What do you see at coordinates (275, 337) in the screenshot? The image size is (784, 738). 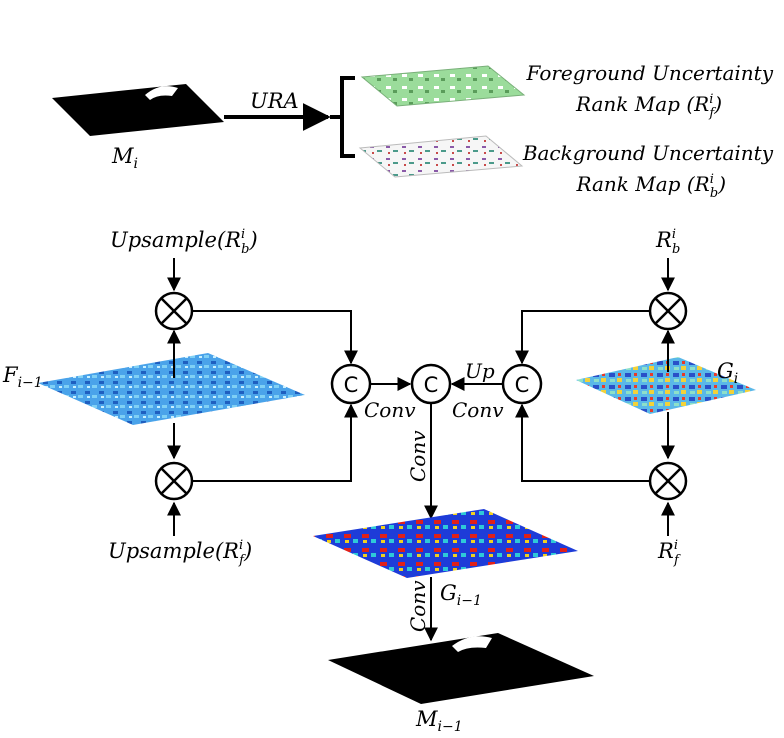 I see `arrow-multtop-to-concat-left` at bounding box center [275, 337].